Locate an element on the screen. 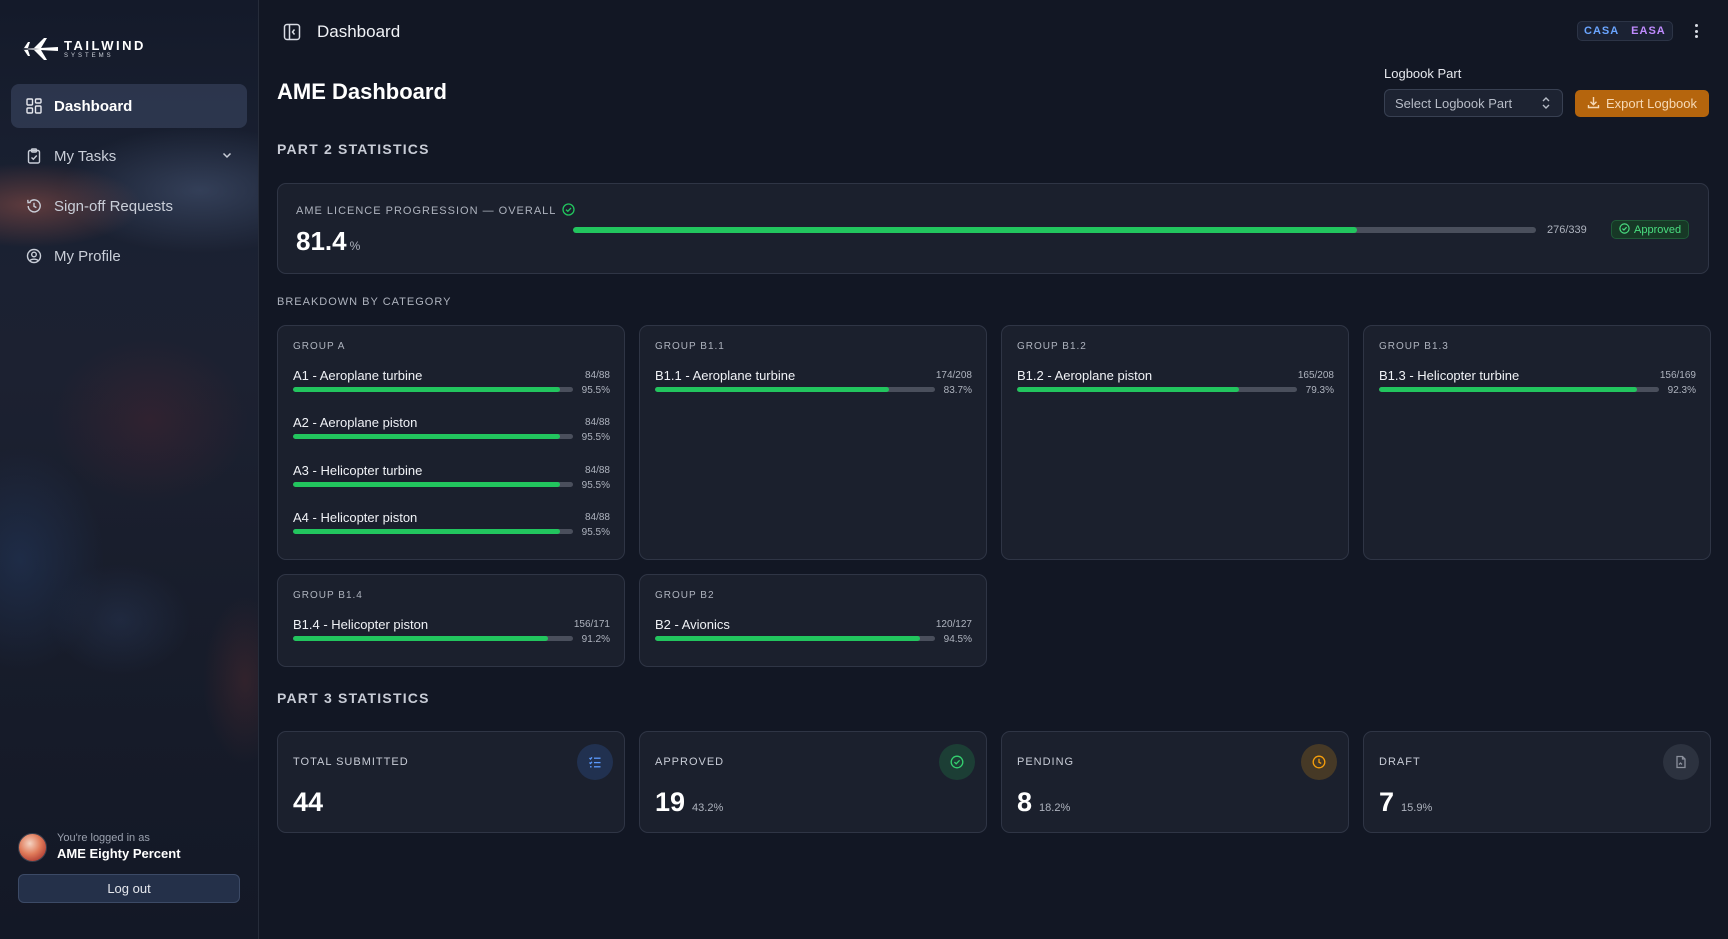  authority-badges: CASA EASA is located at coordinates (1625, 31).